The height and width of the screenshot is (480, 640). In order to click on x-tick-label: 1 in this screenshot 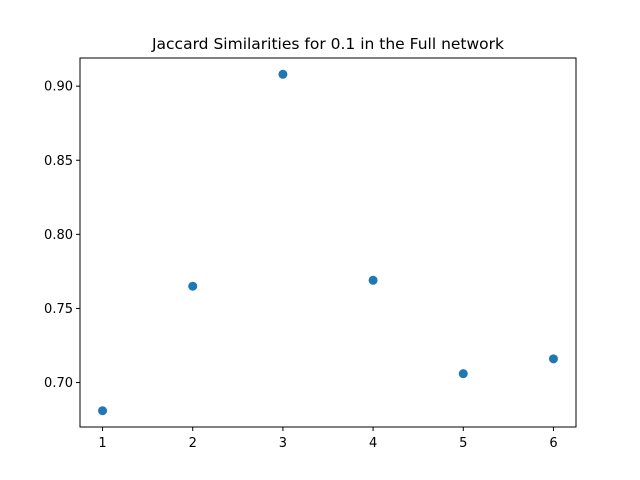, I will do `click(102, 443)`.